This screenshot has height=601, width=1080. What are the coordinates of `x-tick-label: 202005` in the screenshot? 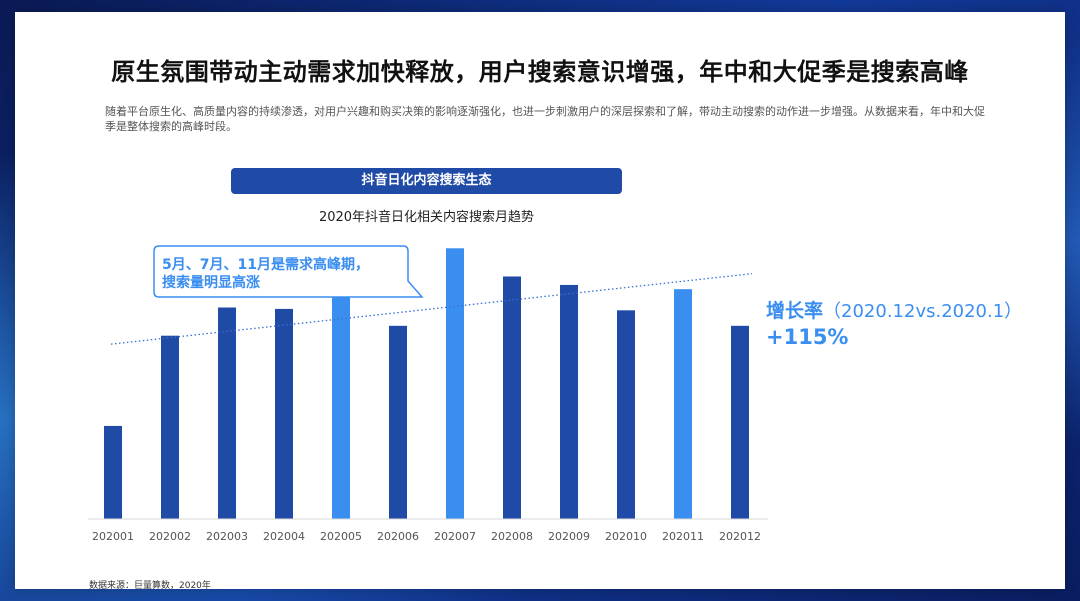 It's located at (341, 536).